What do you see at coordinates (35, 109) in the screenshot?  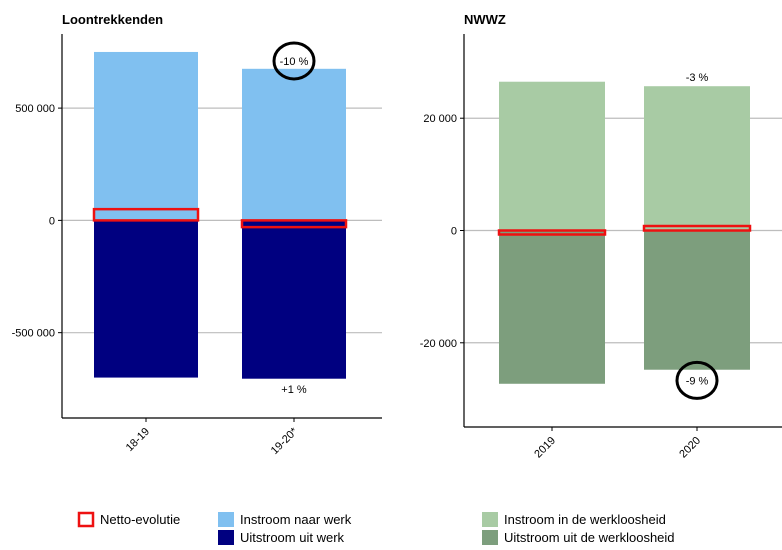 I see `y-tick-label: 500 000` at bounding box center [35, 109].